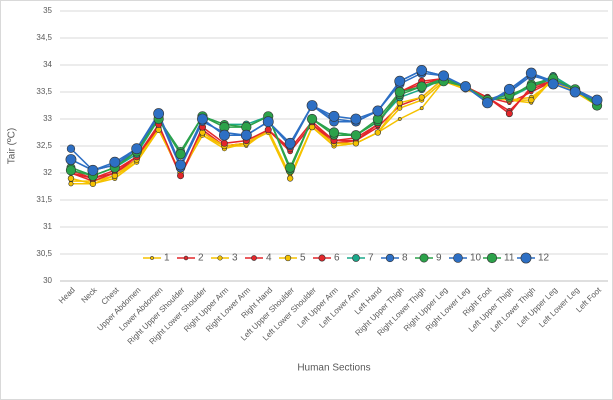  Describe the element at coordinates (269, 258) in the screenshot. I see `legend-label: 4` at that location.